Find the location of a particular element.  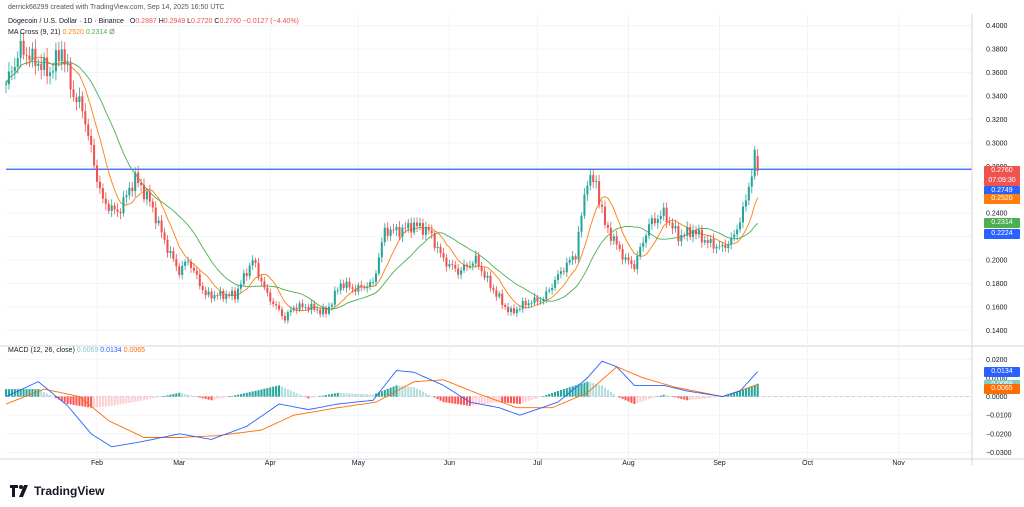

time-tick-label: Sep is located at coordinates (719, 463).